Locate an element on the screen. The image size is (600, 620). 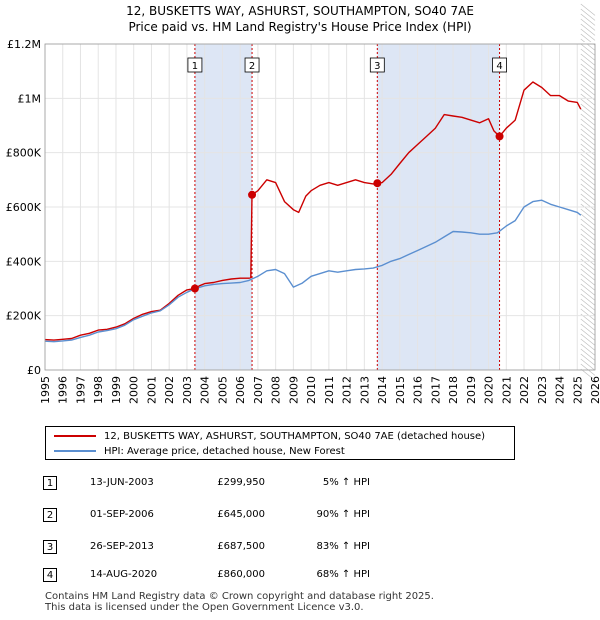
x-tick-label: 1997 is located at coordinates (80, 390).